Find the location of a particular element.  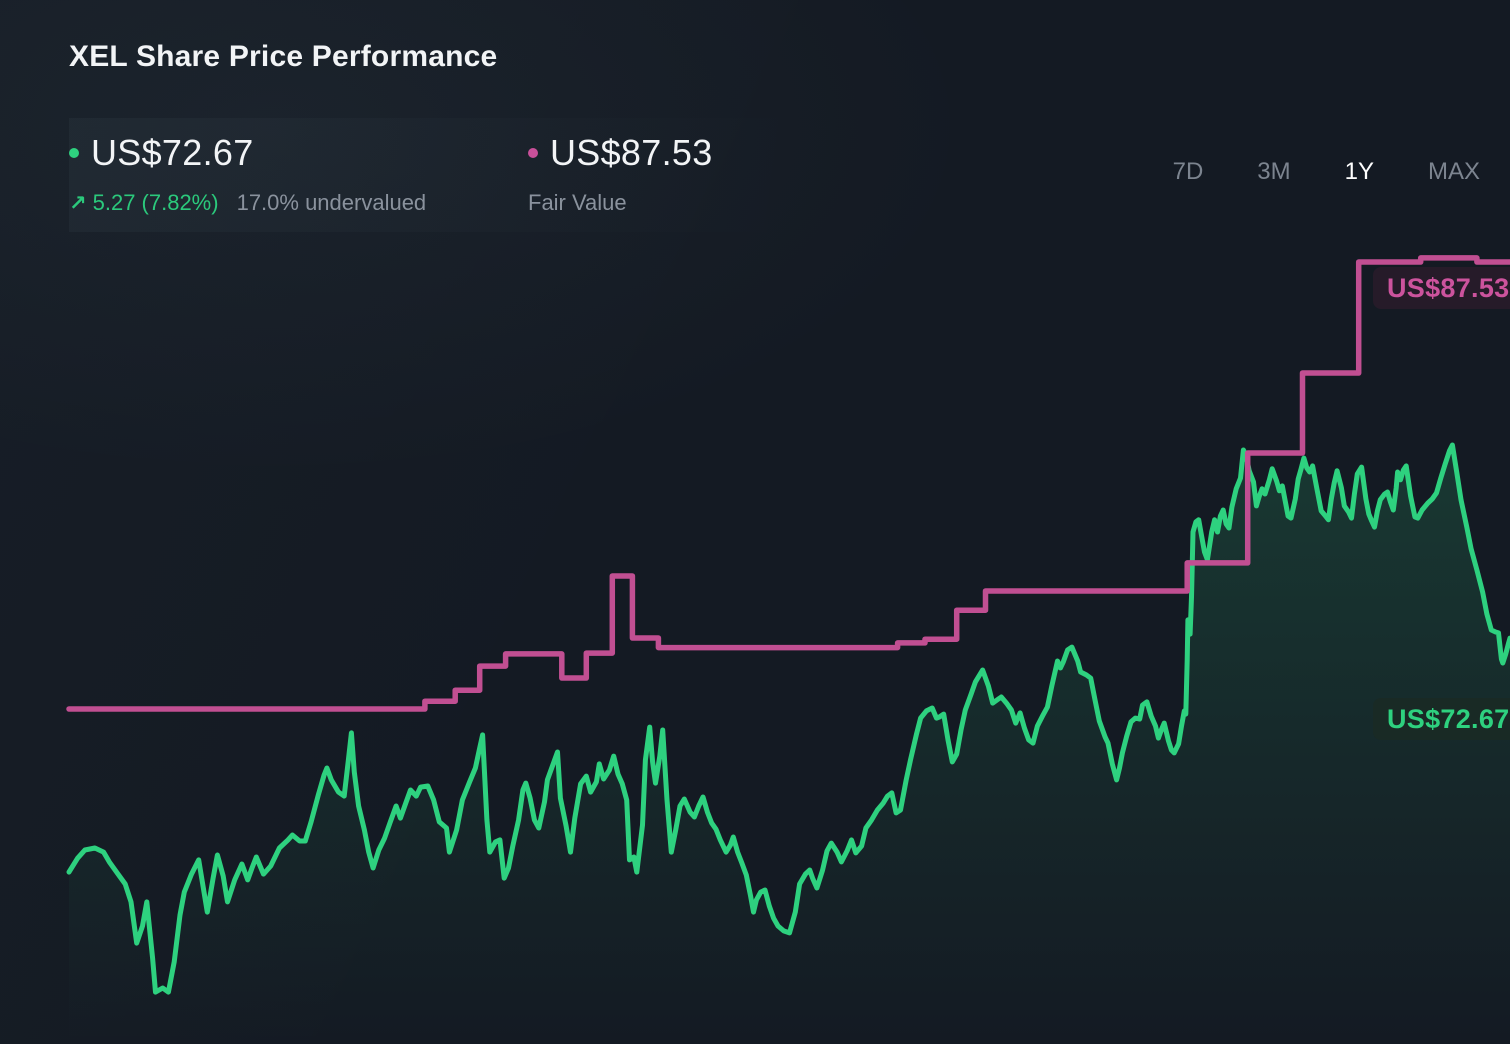

range-button-max: MAX is located at coordinates (1454, 172).